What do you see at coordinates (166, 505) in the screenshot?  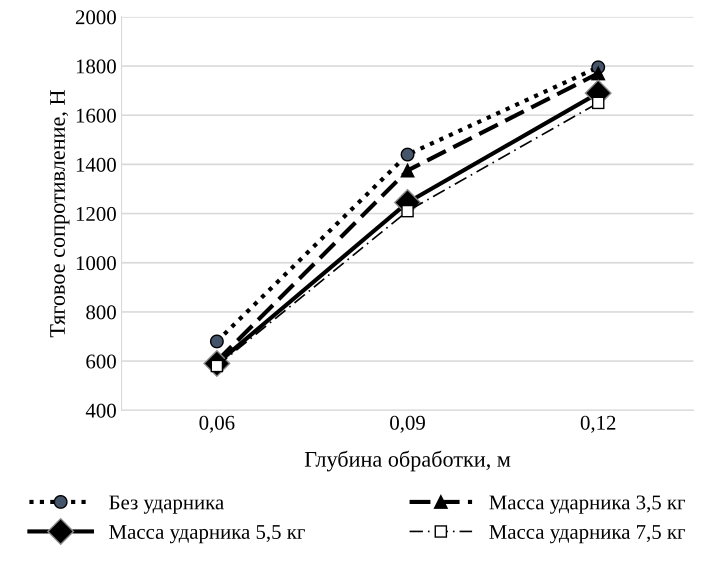 I see `legend-label: Без ударника` at bounding box center [166, 505].